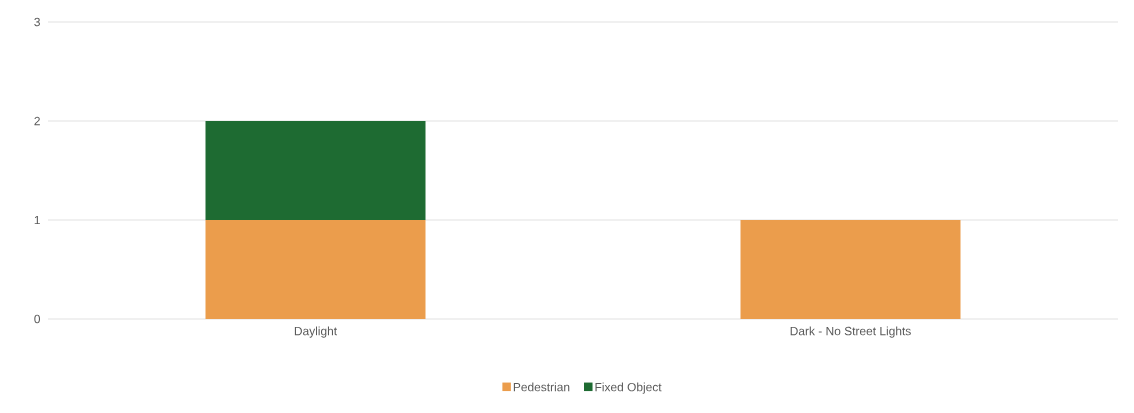 Image resolution: width=1134 pixels, height=413 pixels. Describe the element at coordinates (850, 332) in the screenshot. I see `x-tick-label: Dark - No Street Lights` at that location.